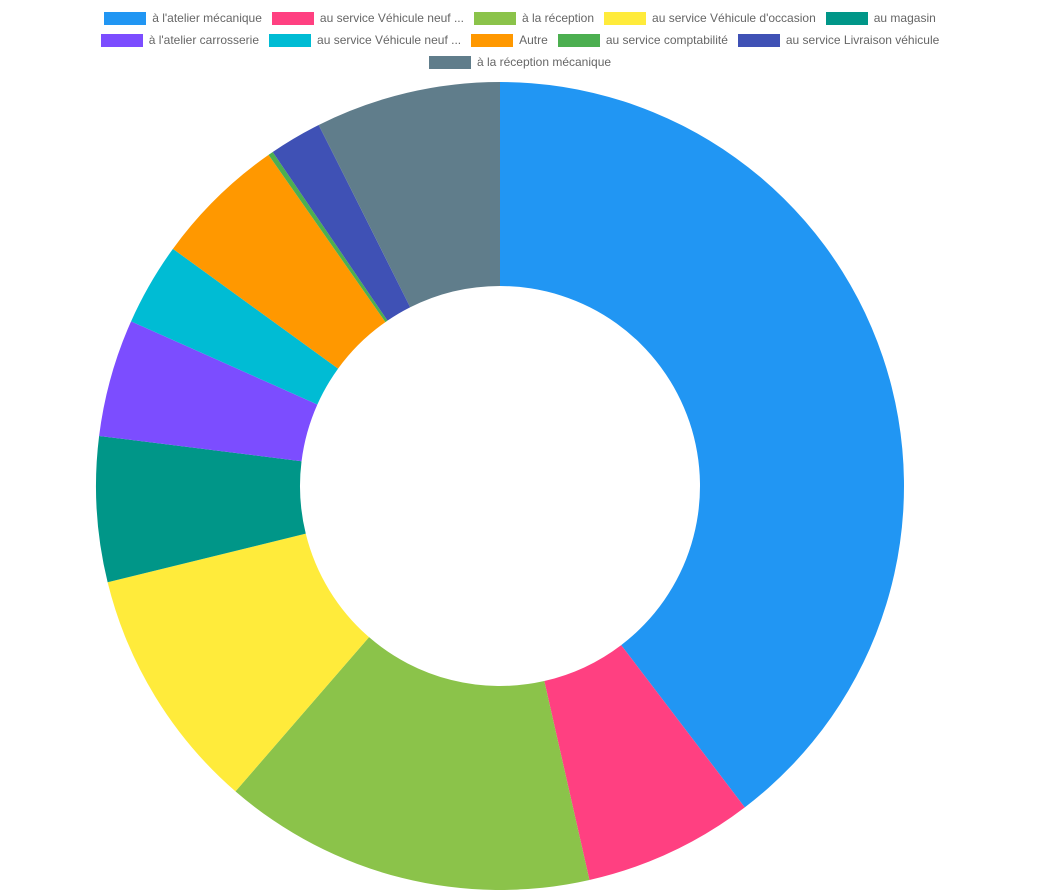 This screenshot has width=1041, height=896. I want to click on legend-item: à l'atelier carrosserie, so click(180, 40).